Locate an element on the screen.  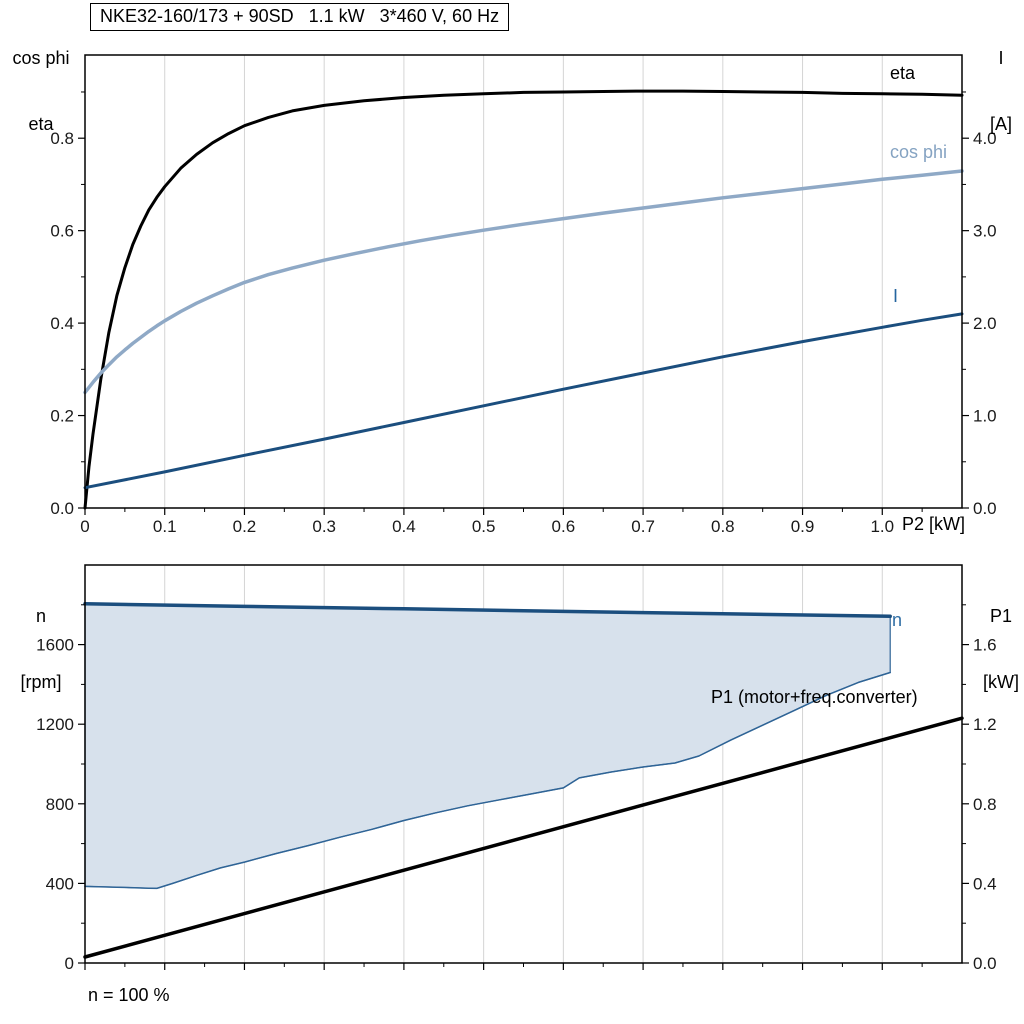
current-curve-label: I is located at coordinates (896, 296).